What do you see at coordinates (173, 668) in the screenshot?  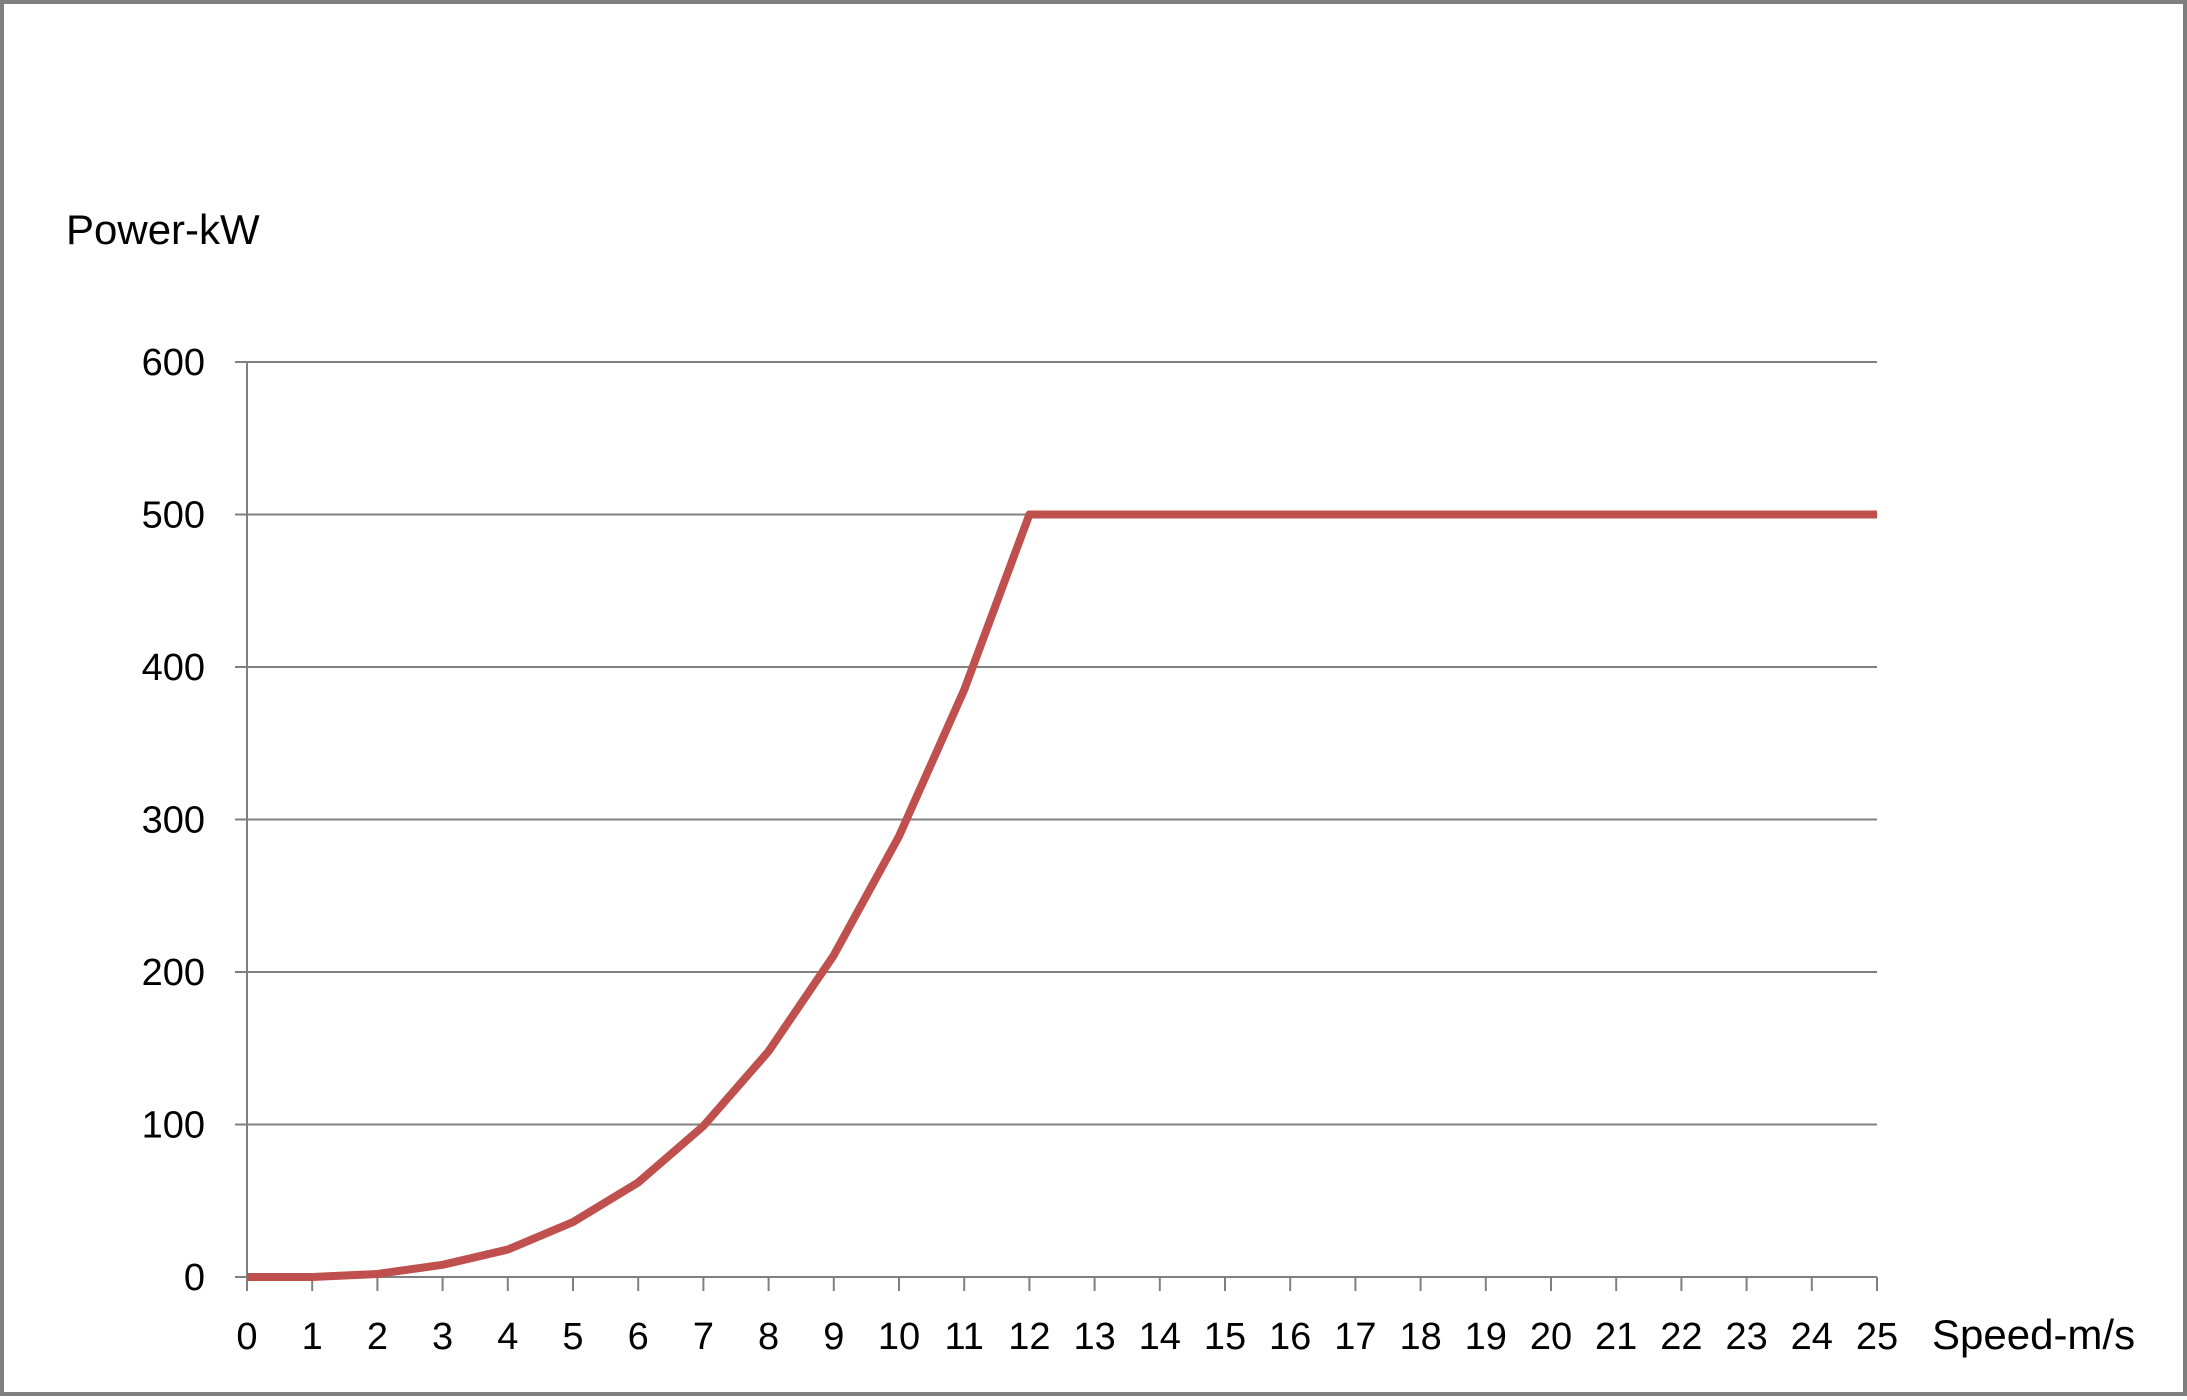 I see `y-tick-label: 400` at bounding box center [173, 668].